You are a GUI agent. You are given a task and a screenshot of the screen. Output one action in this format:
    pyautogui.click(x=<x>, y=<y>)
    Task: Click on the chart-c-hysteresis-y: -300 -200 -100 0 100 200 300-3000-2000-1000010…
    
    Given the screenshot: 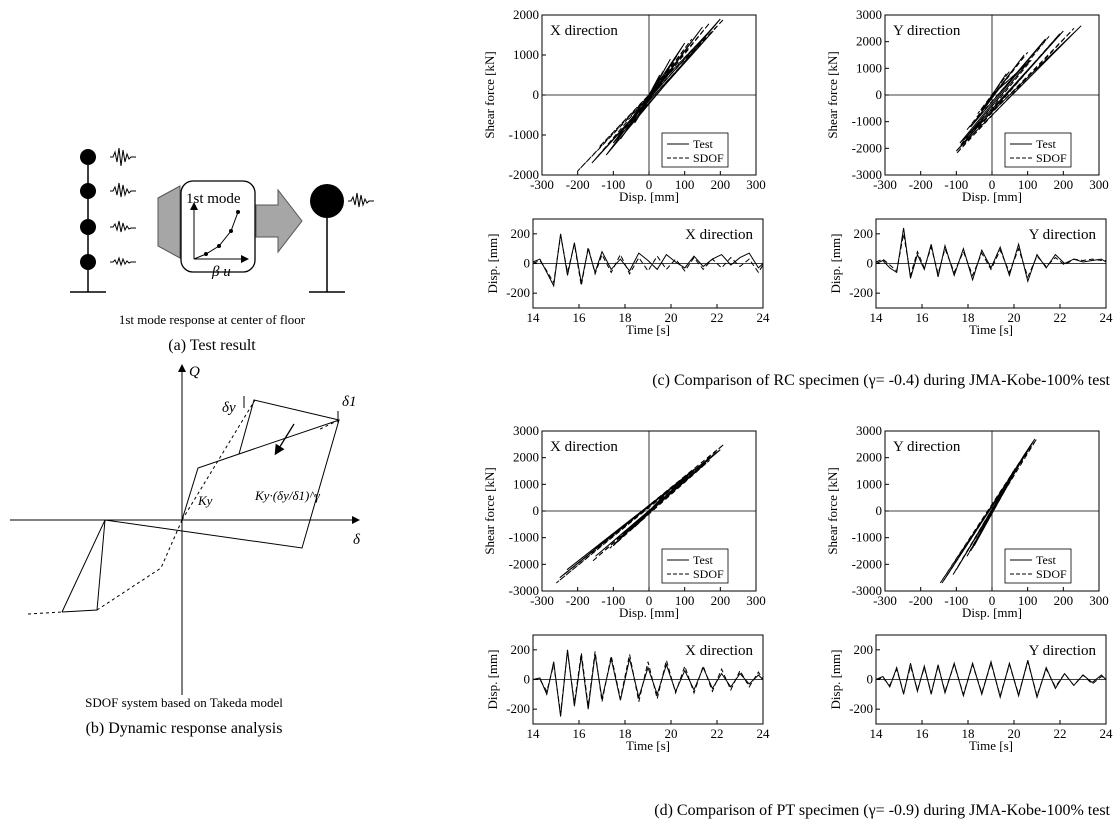 What is the action you would take?
    pyautogui.click(x=967, y=105)
    